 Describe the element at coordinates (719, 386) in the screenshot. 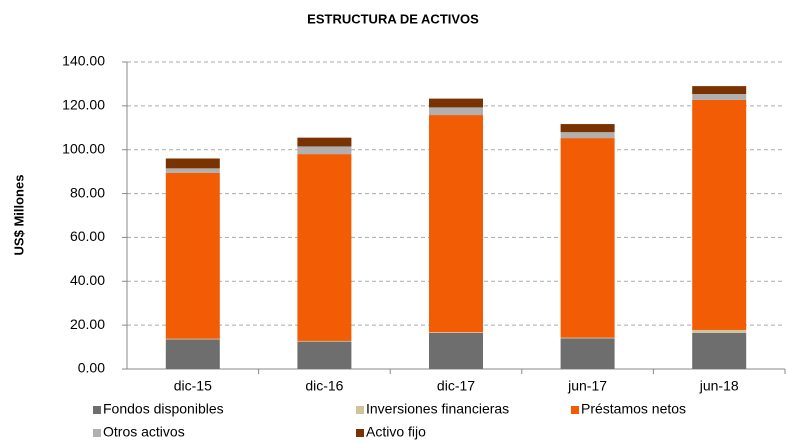

I see `x-tick-label: jun-18` at that location.